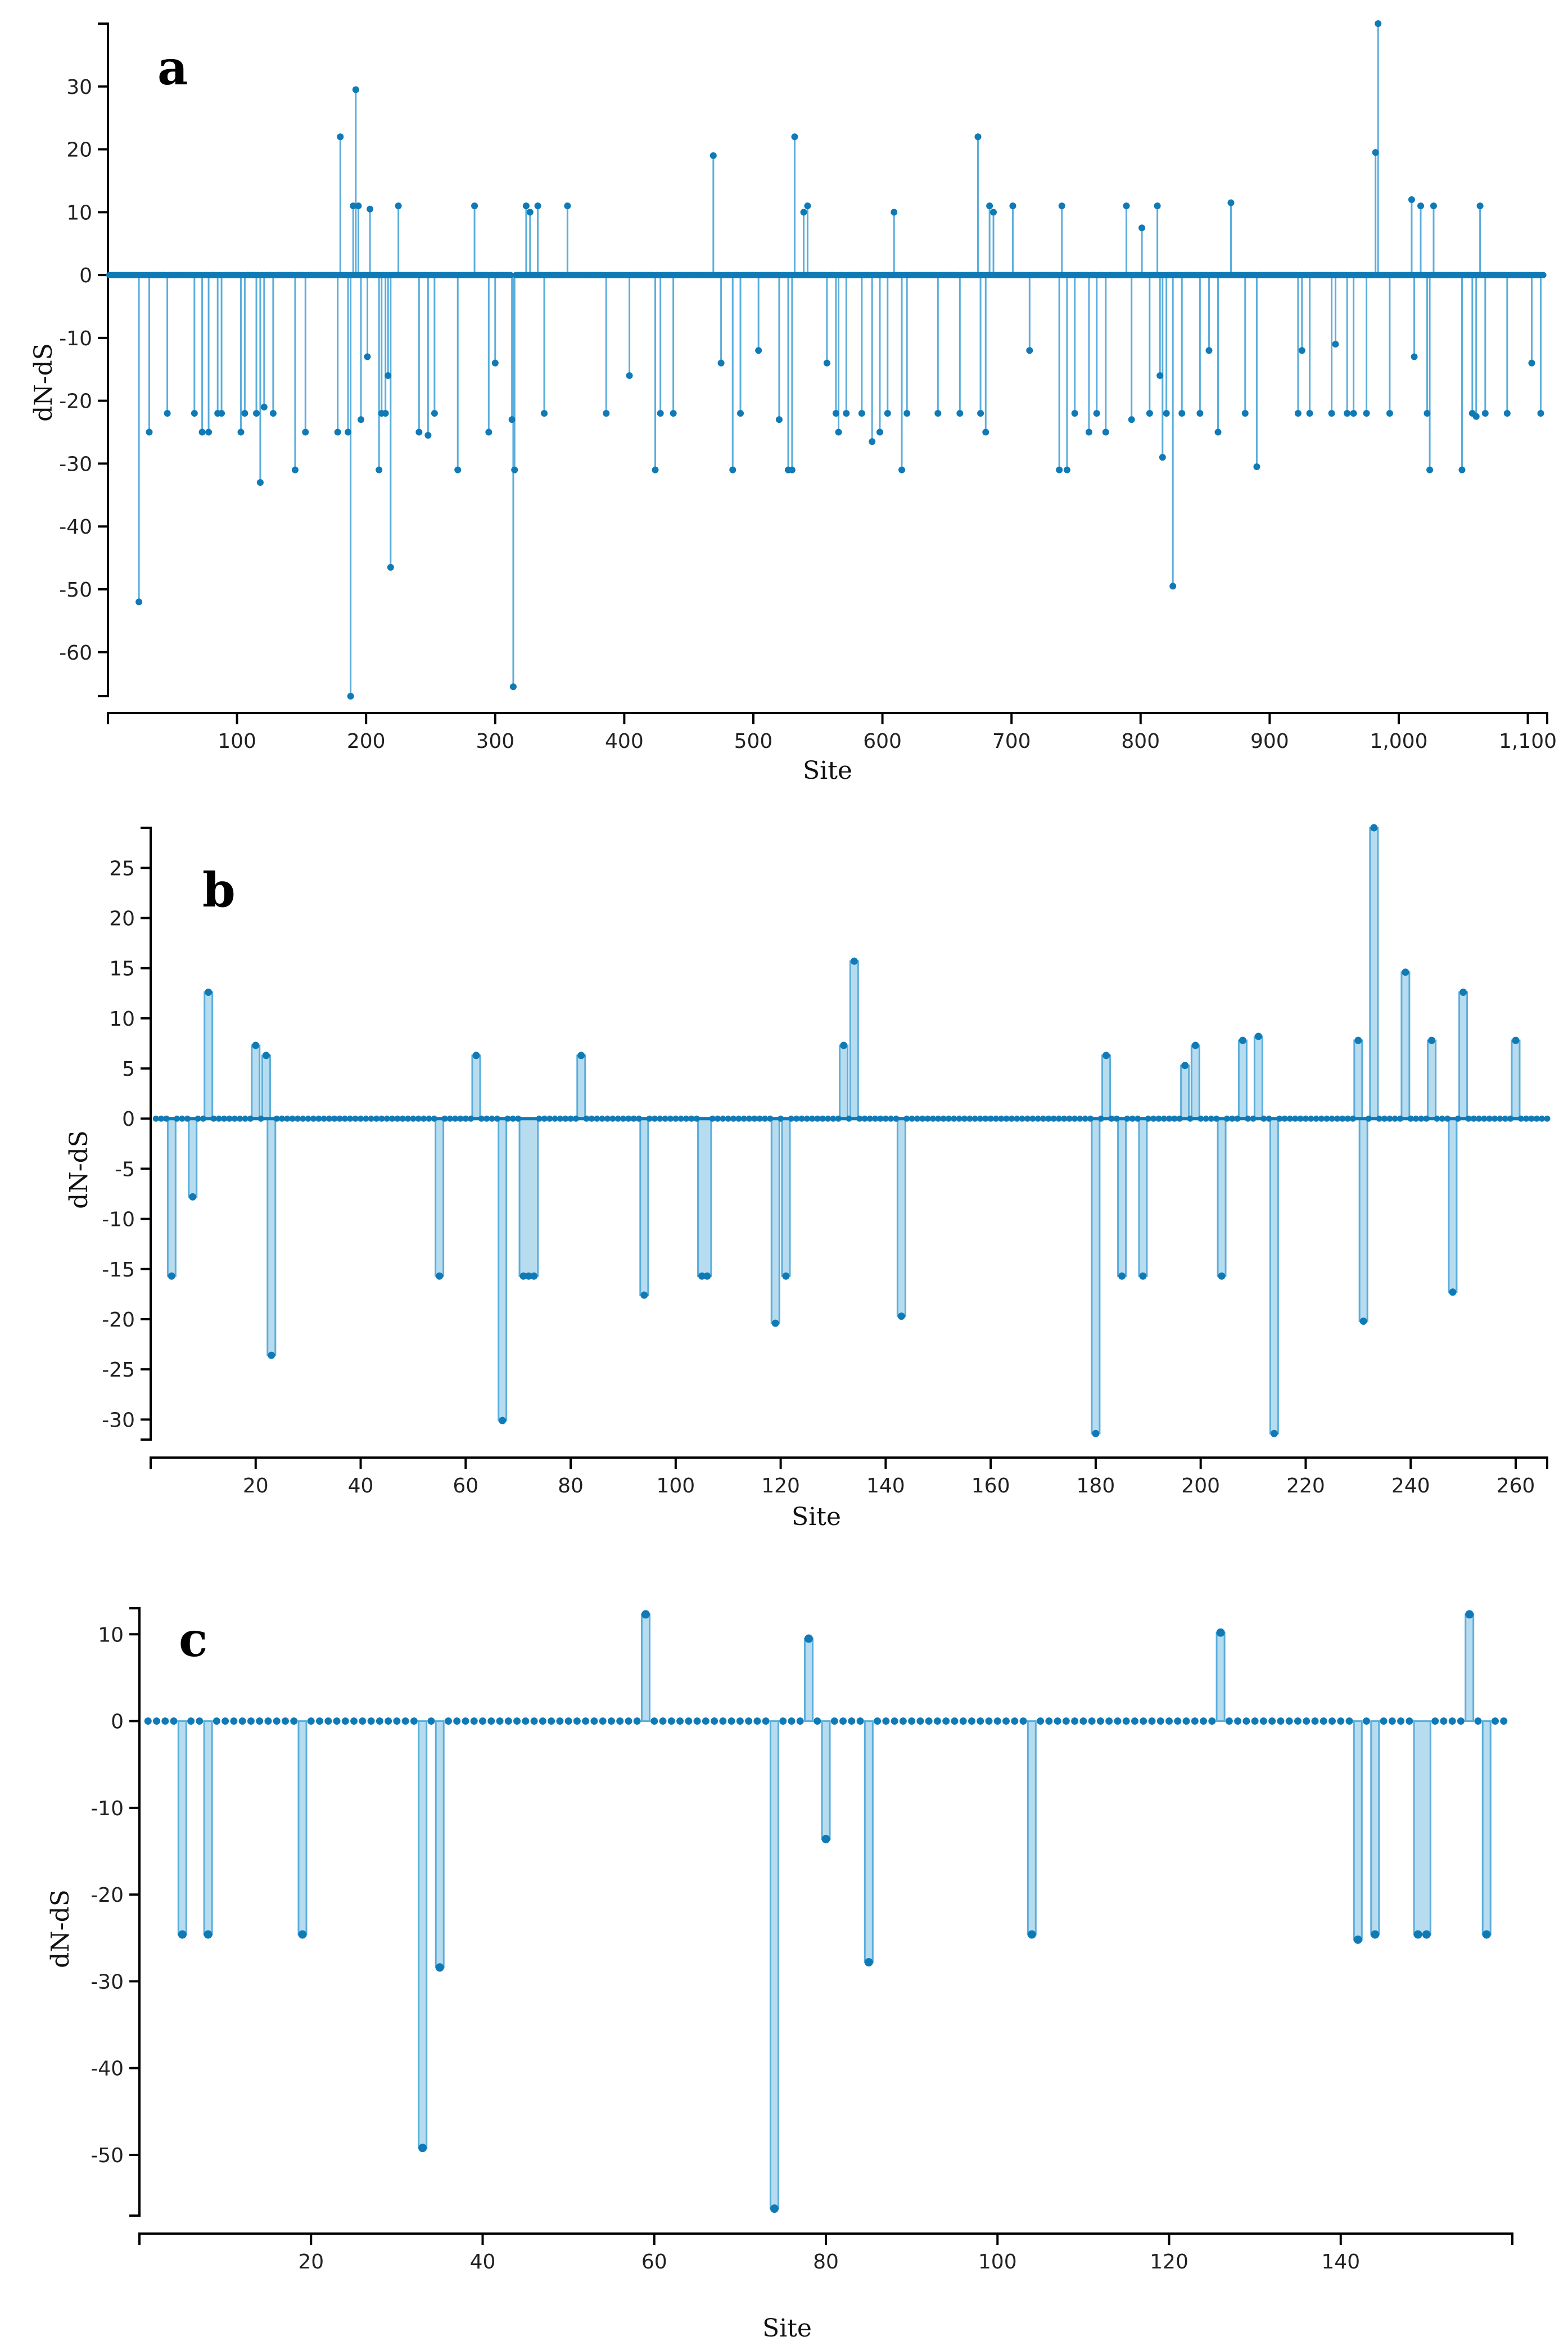 The width and height of the screenshot is (1568, 2350). What do you see at coordinates (75, 590) in the screenshot?
I see `panel-a-y-tick-label: -50` at bounding box center [75, 590].